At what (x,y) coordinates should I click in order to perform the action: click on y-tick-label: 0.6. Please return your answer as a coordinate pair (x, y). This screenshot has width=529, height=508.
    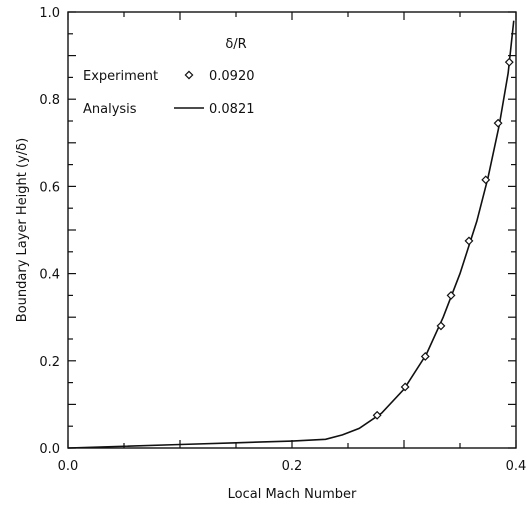
    Looking at the image, I should click on (49, 187).